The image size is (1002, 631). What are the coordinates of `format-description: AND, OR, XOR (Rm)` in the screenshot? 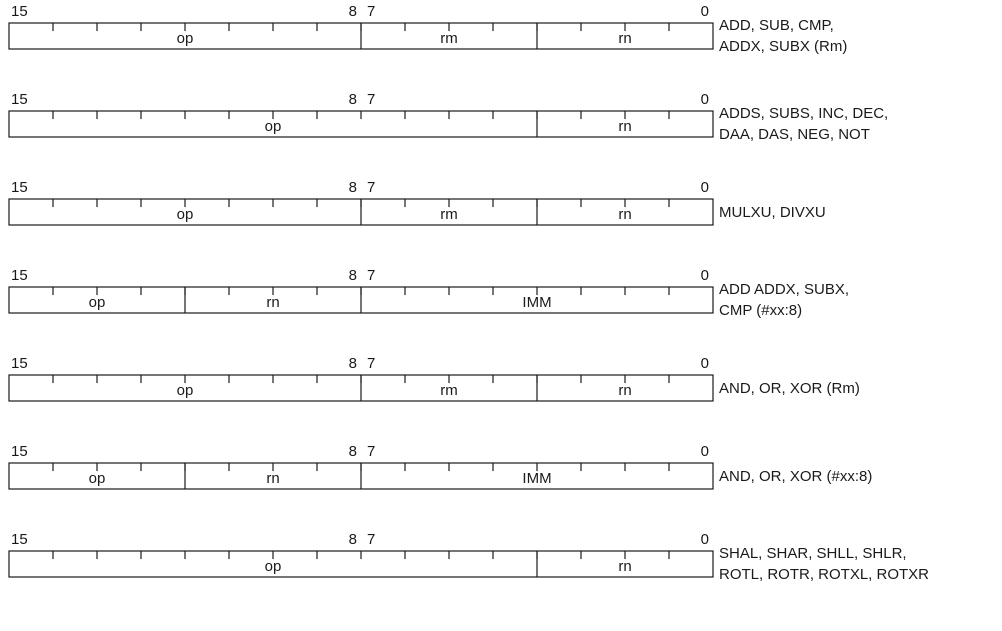 It's located at (859, 388).